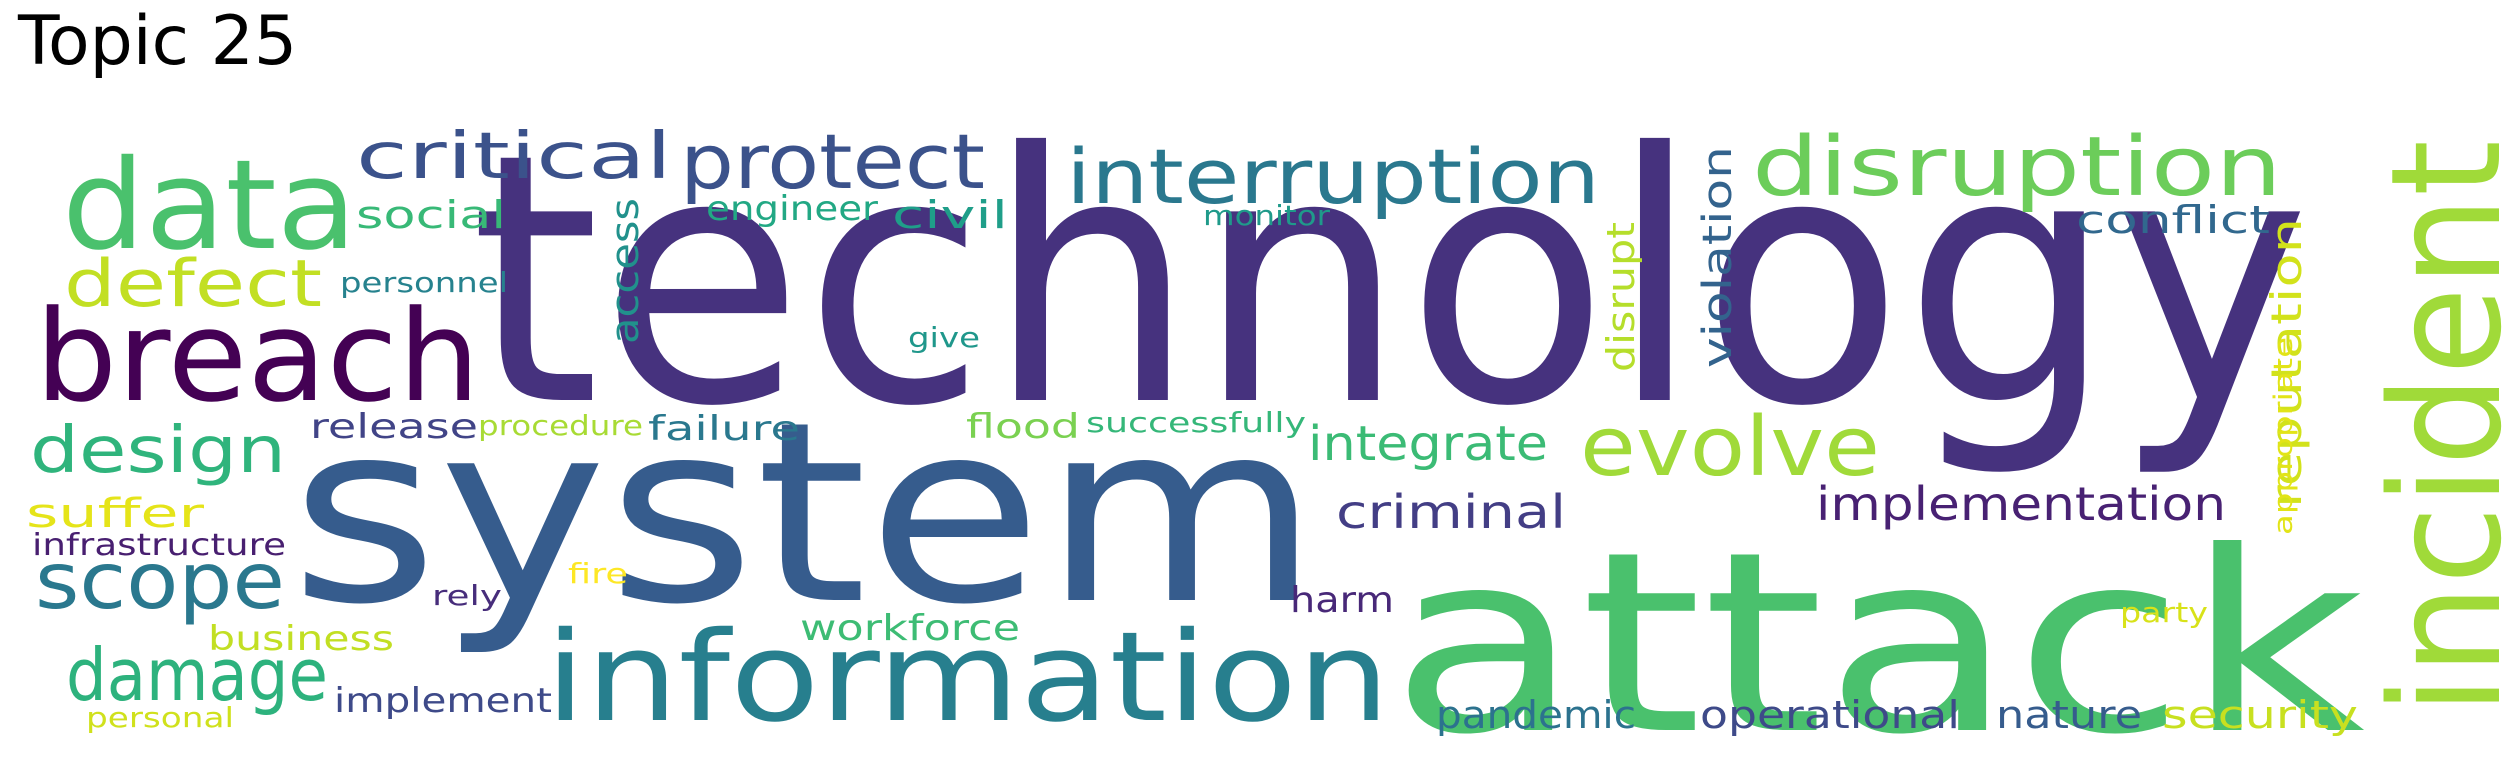 This screenshot has height=764, width=2504. I want to click on word-flood: flood, so click(1023, 427).